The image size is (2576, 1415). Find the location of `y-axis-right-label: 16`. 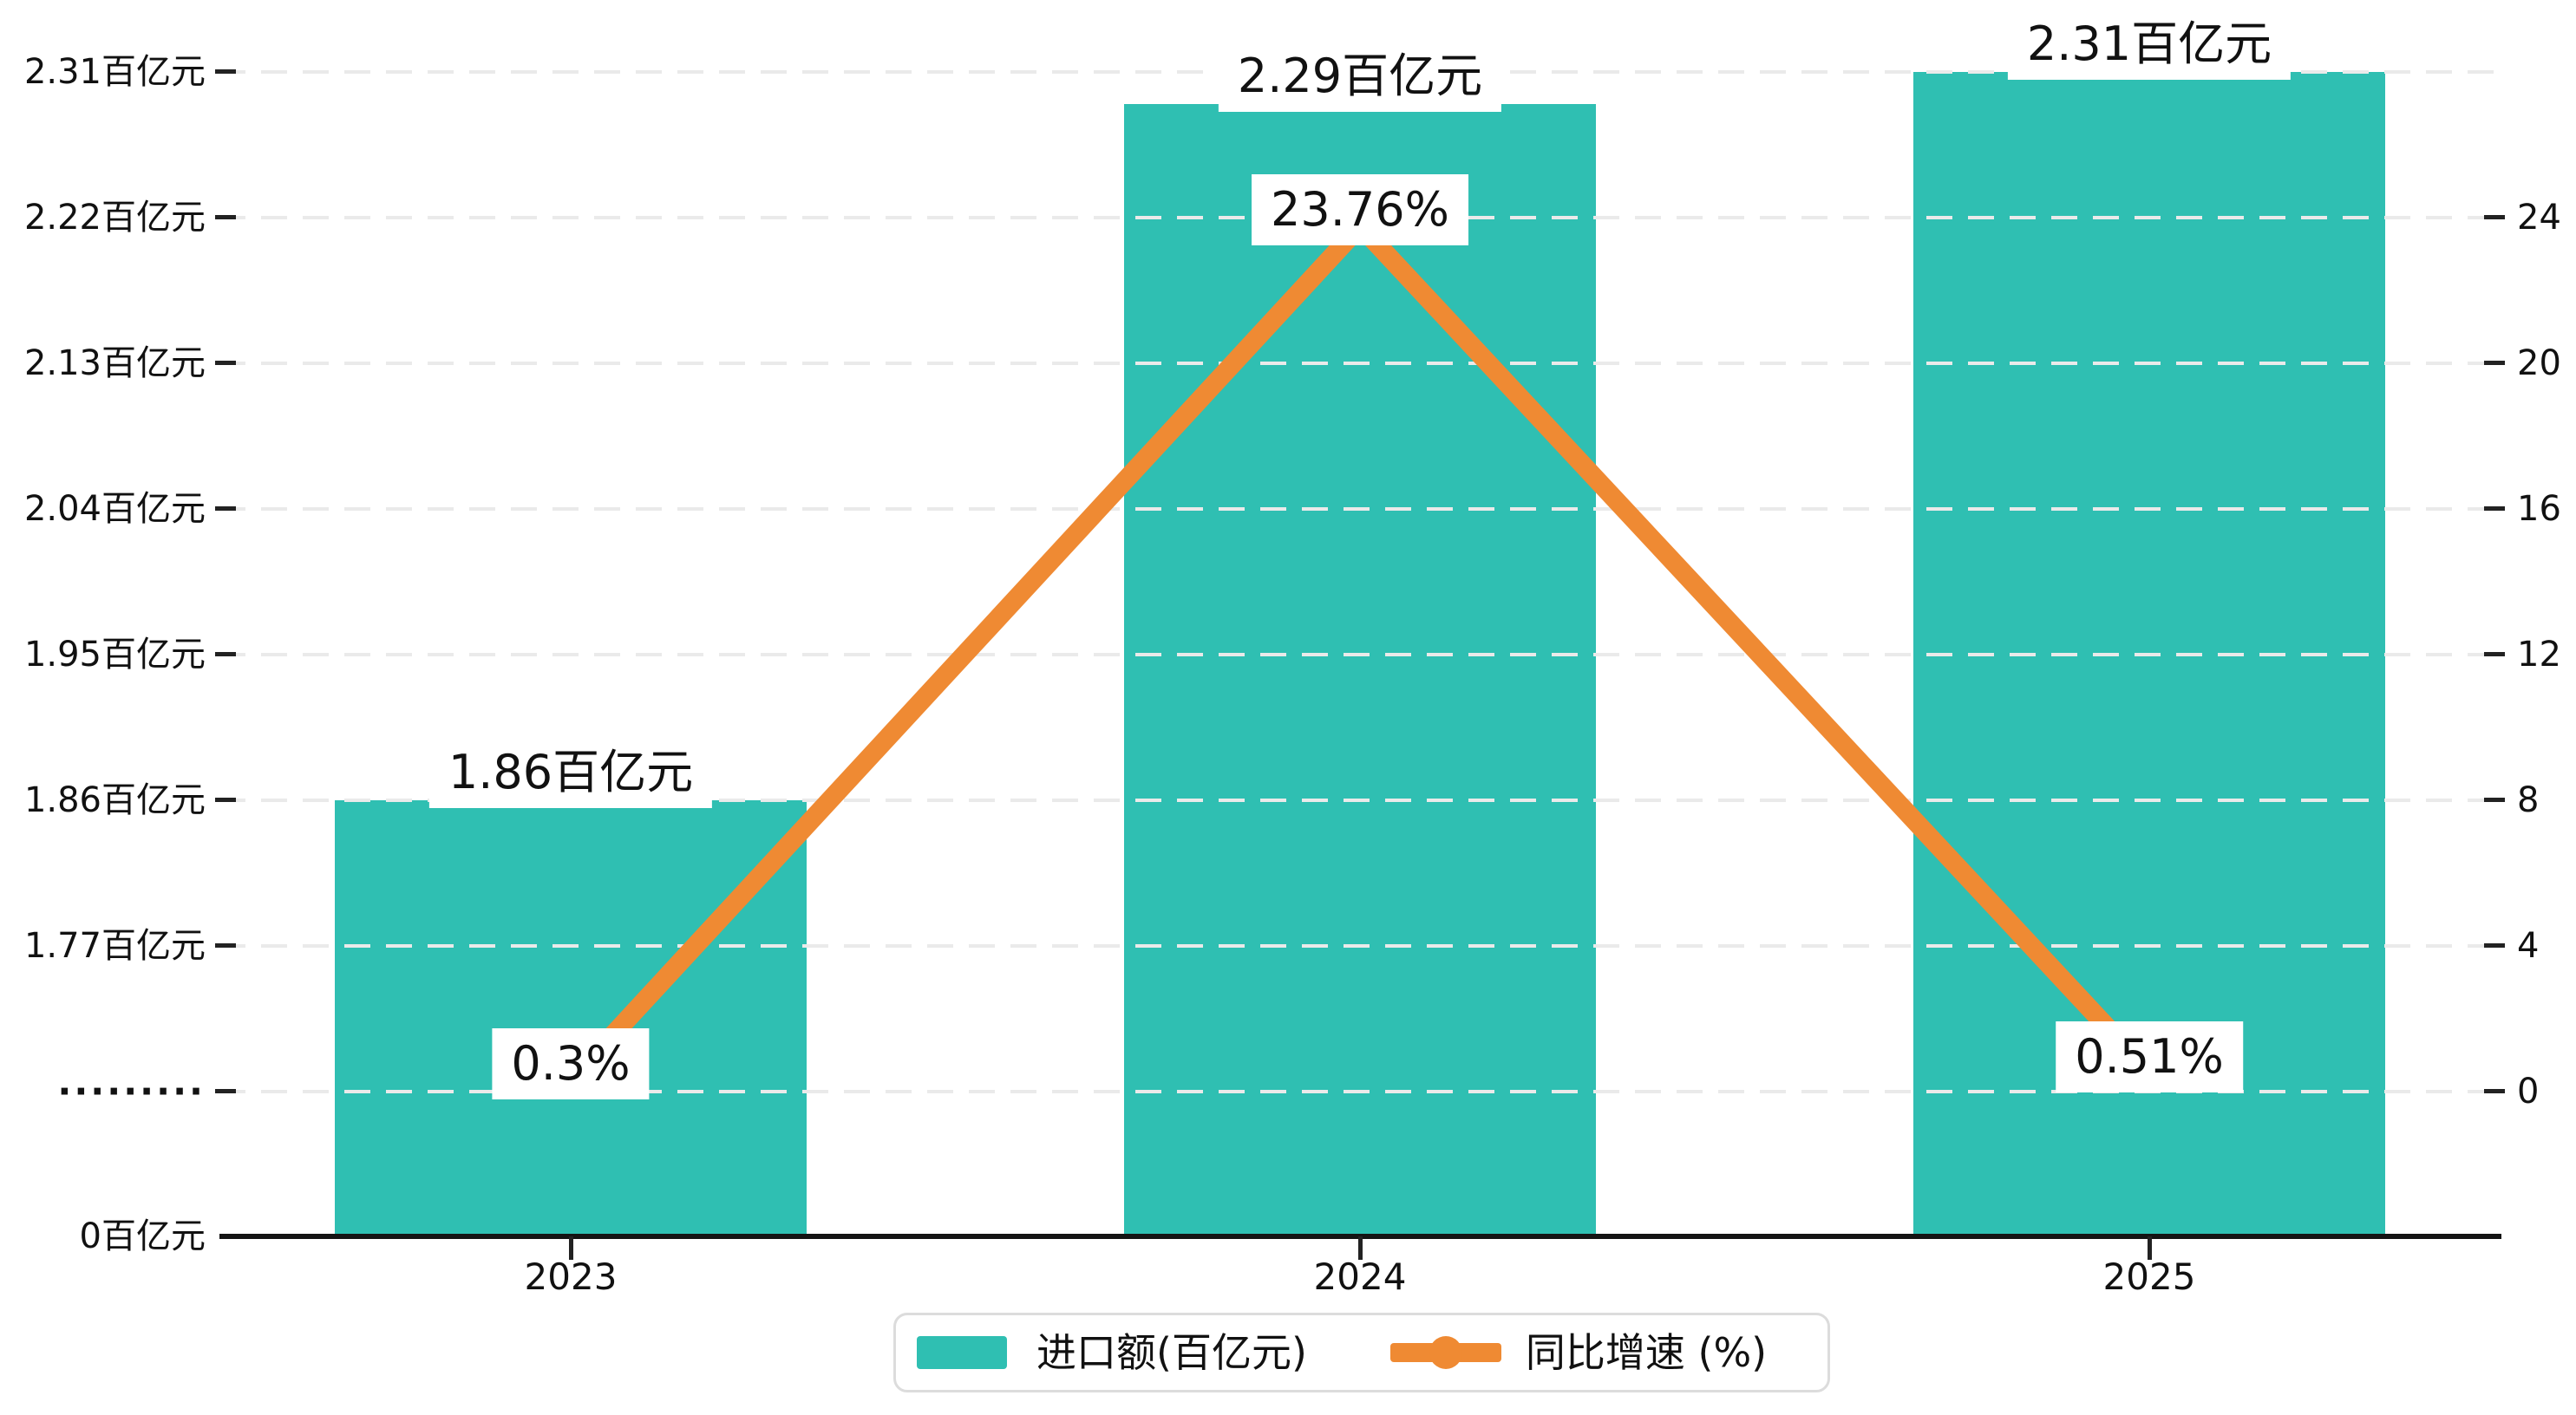

y-axis-right-label: 16 is located at coordinates (2539, 509).